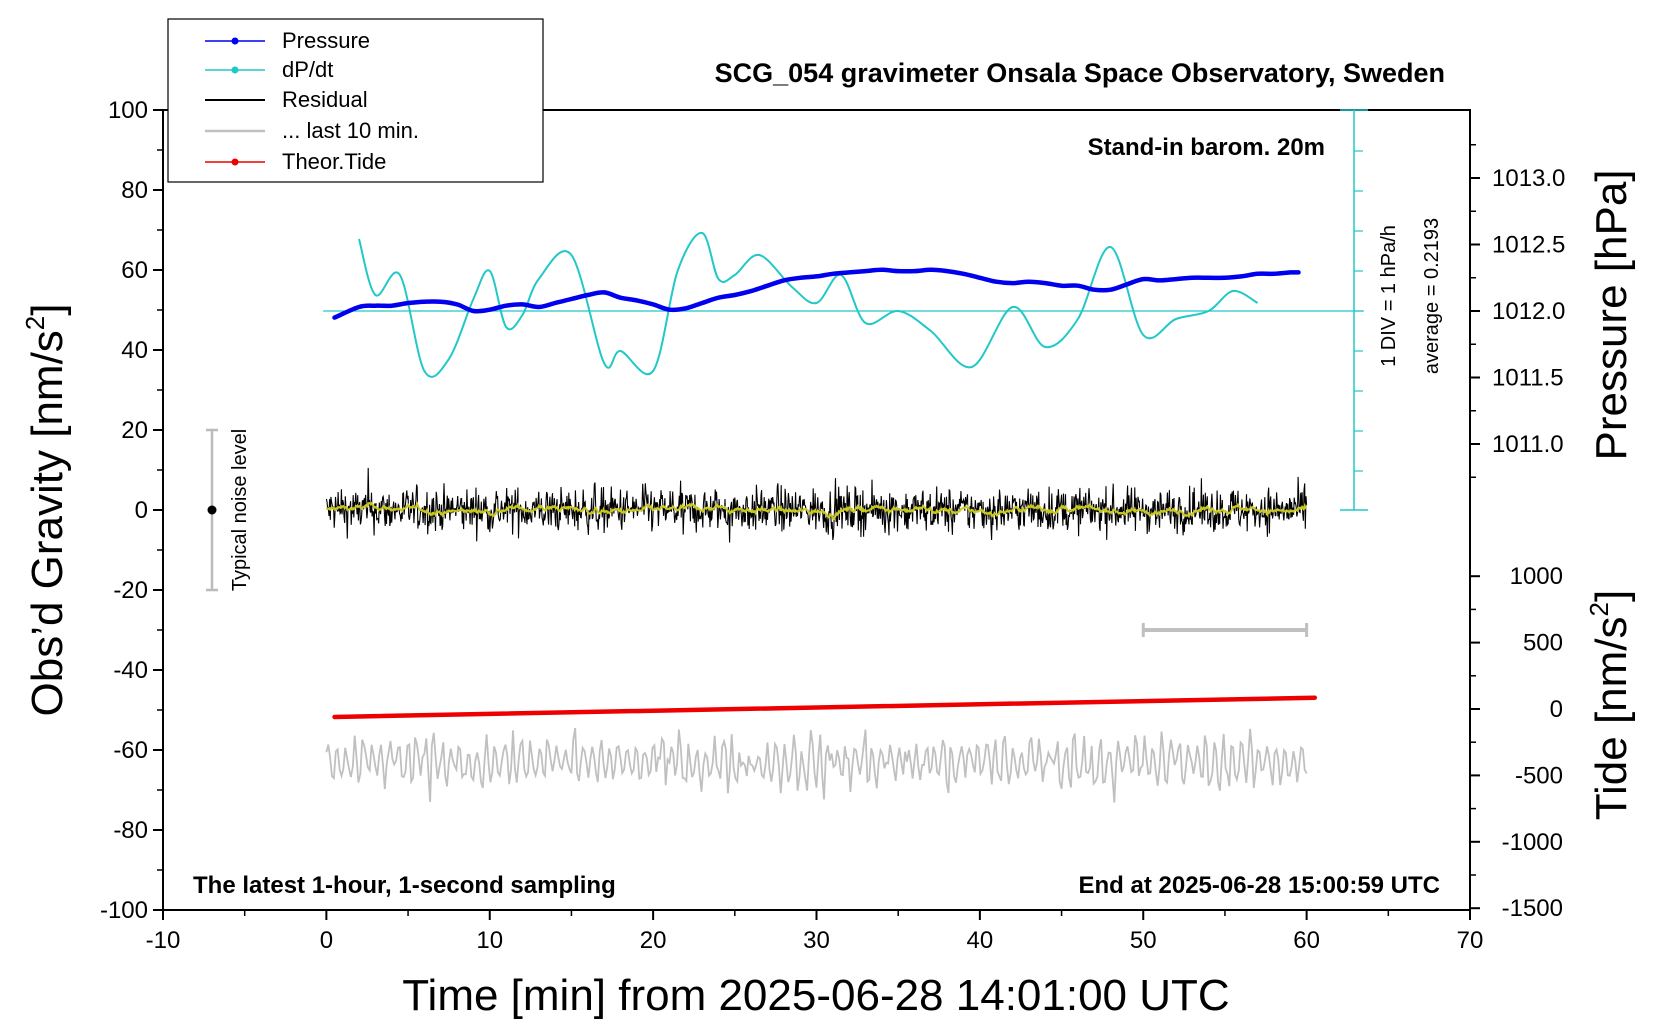 Image resolution: width=1660 pixels, height=1020 pixels. Describe the element at coordinates (240, 510) in the screenshot. I see `noise-annotation: Typical noise level` at that location.